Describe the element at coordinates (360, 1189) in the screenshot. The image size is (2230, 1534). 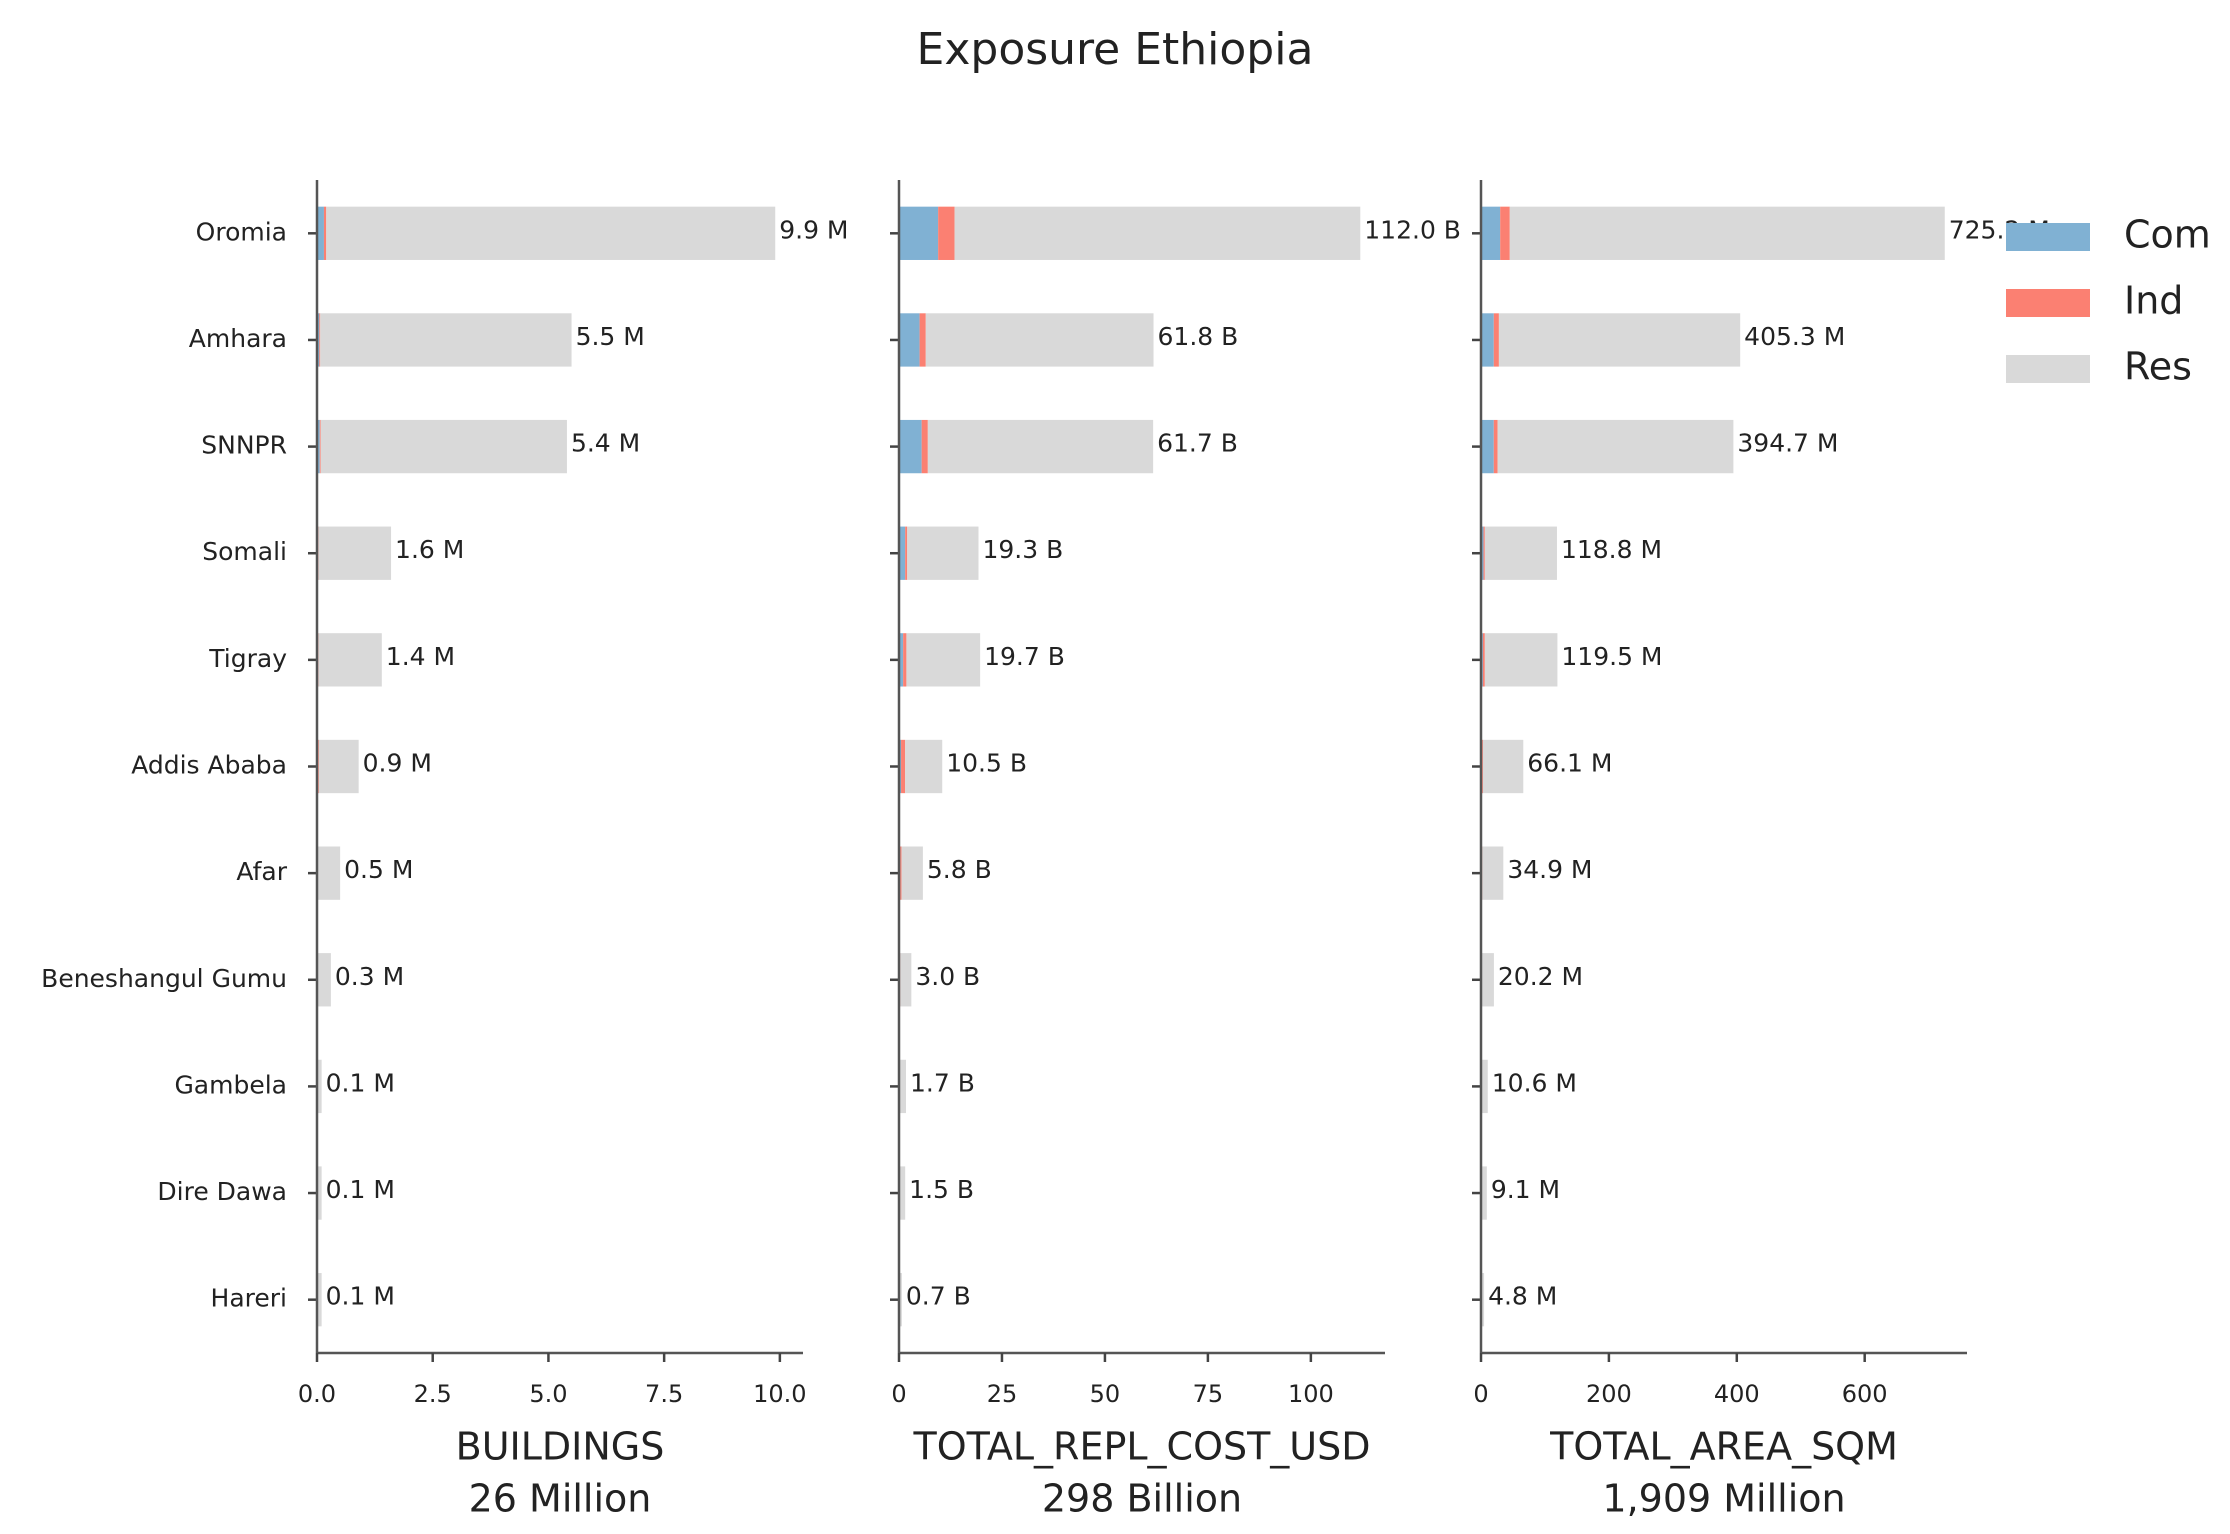
I see `value-label: 0.1 M` at that location.